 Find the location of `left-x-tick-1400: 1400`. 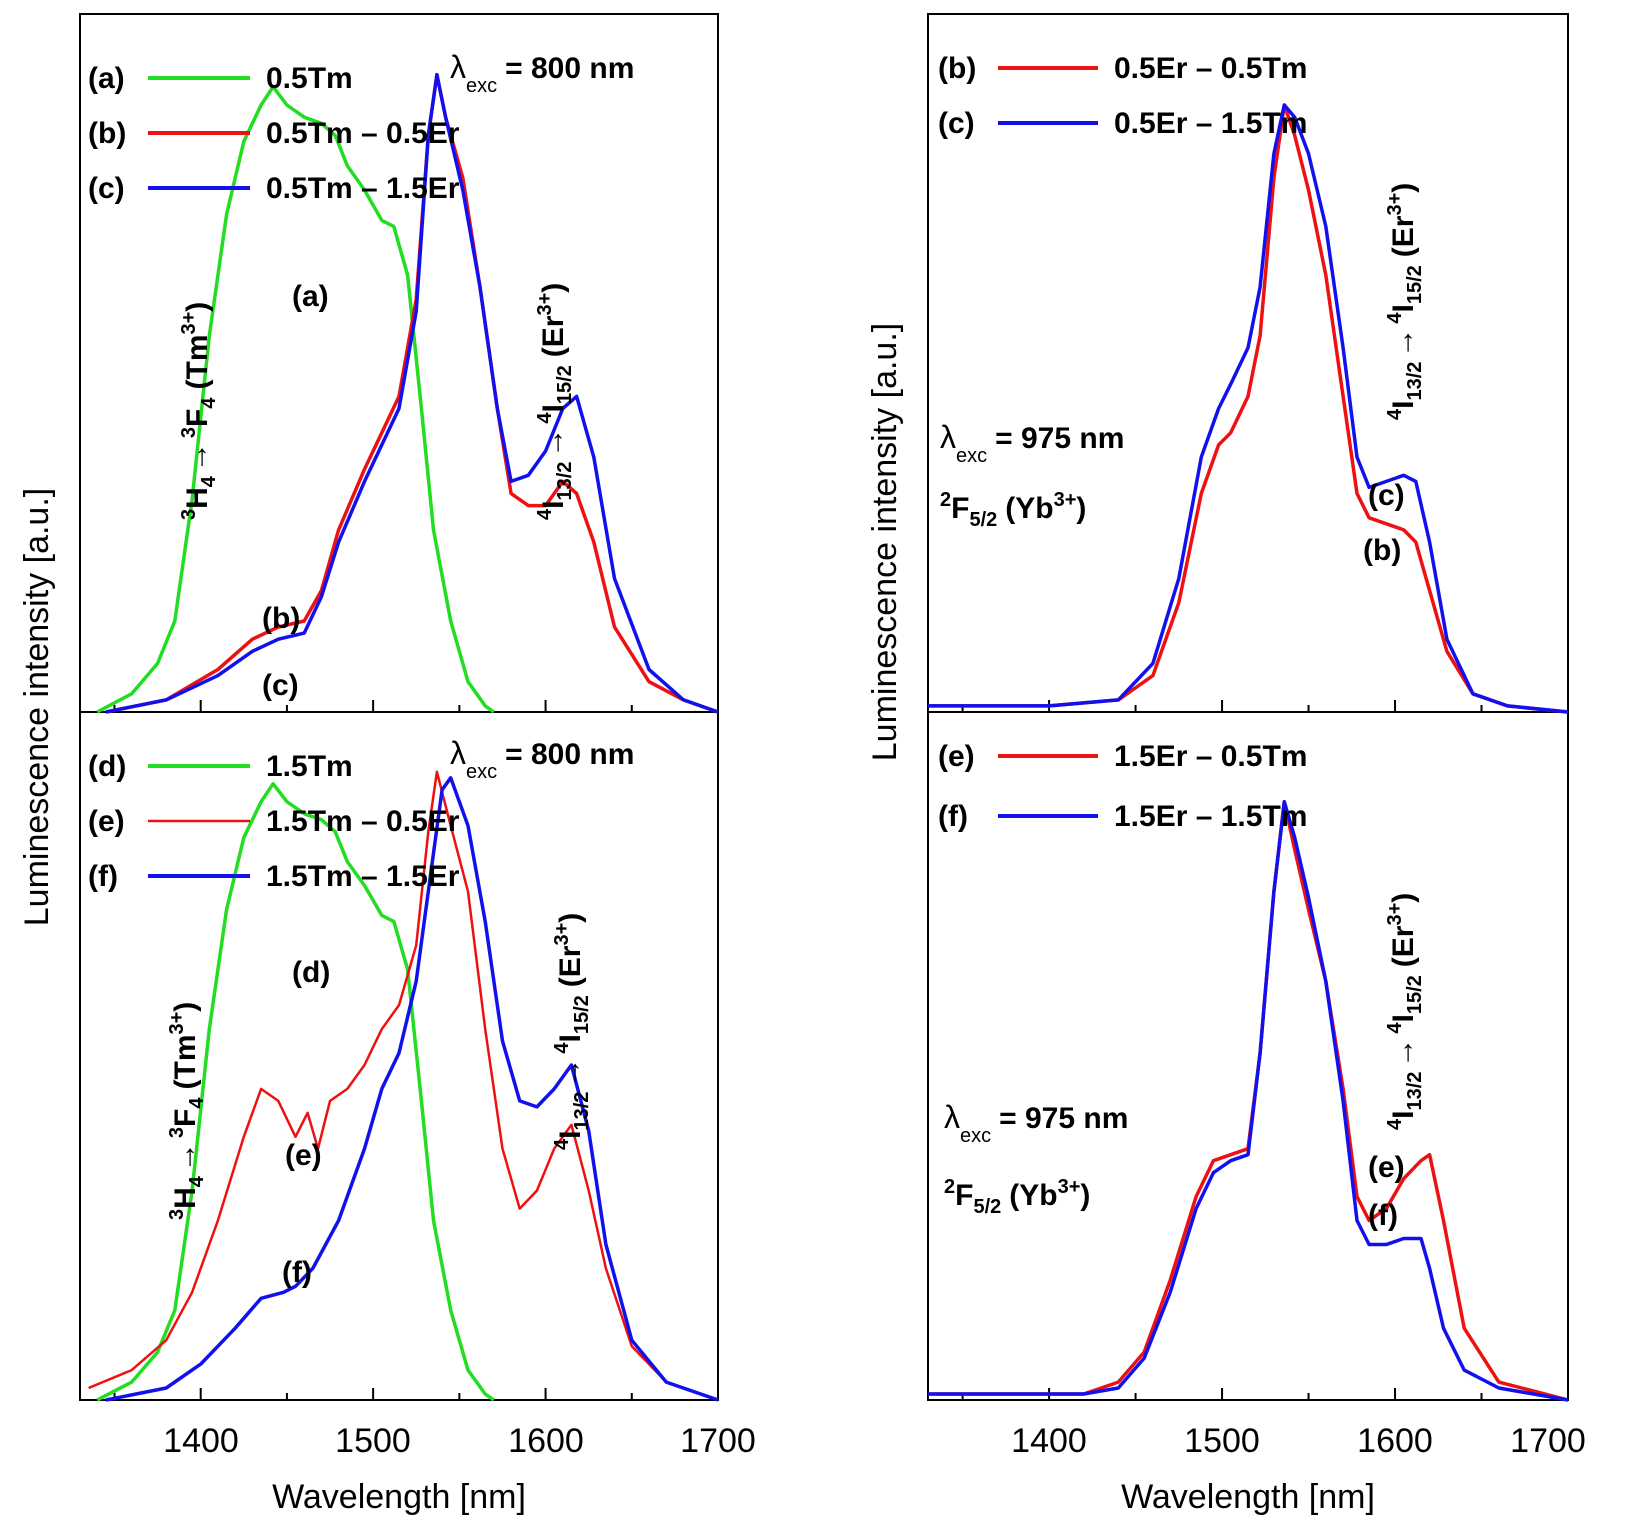

left-x-tick-1400: 1400 is located at coordinates (201, 1441).